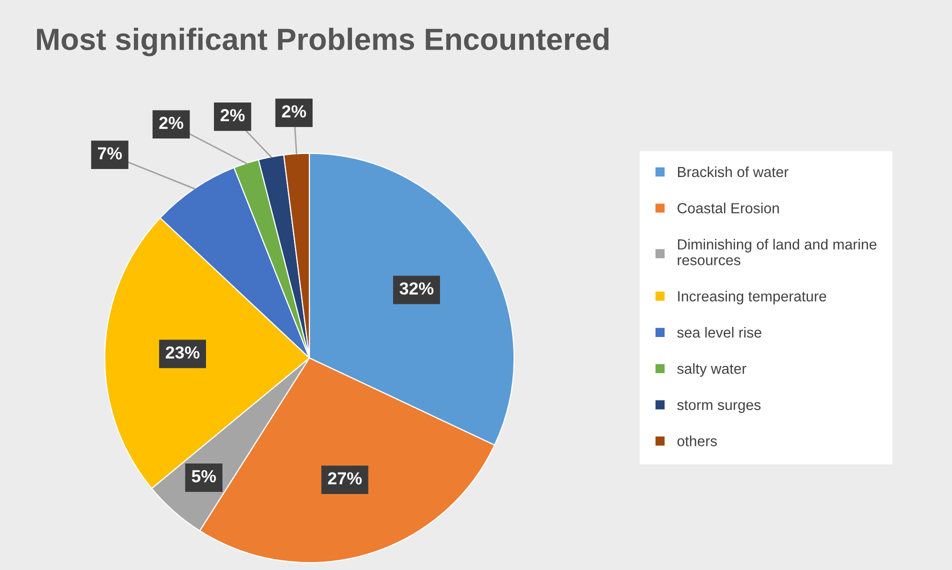  What do you see at coordinates (110, 153) in the screenshot?
I see `data-label: 7%` at bounding box center [110, 153].